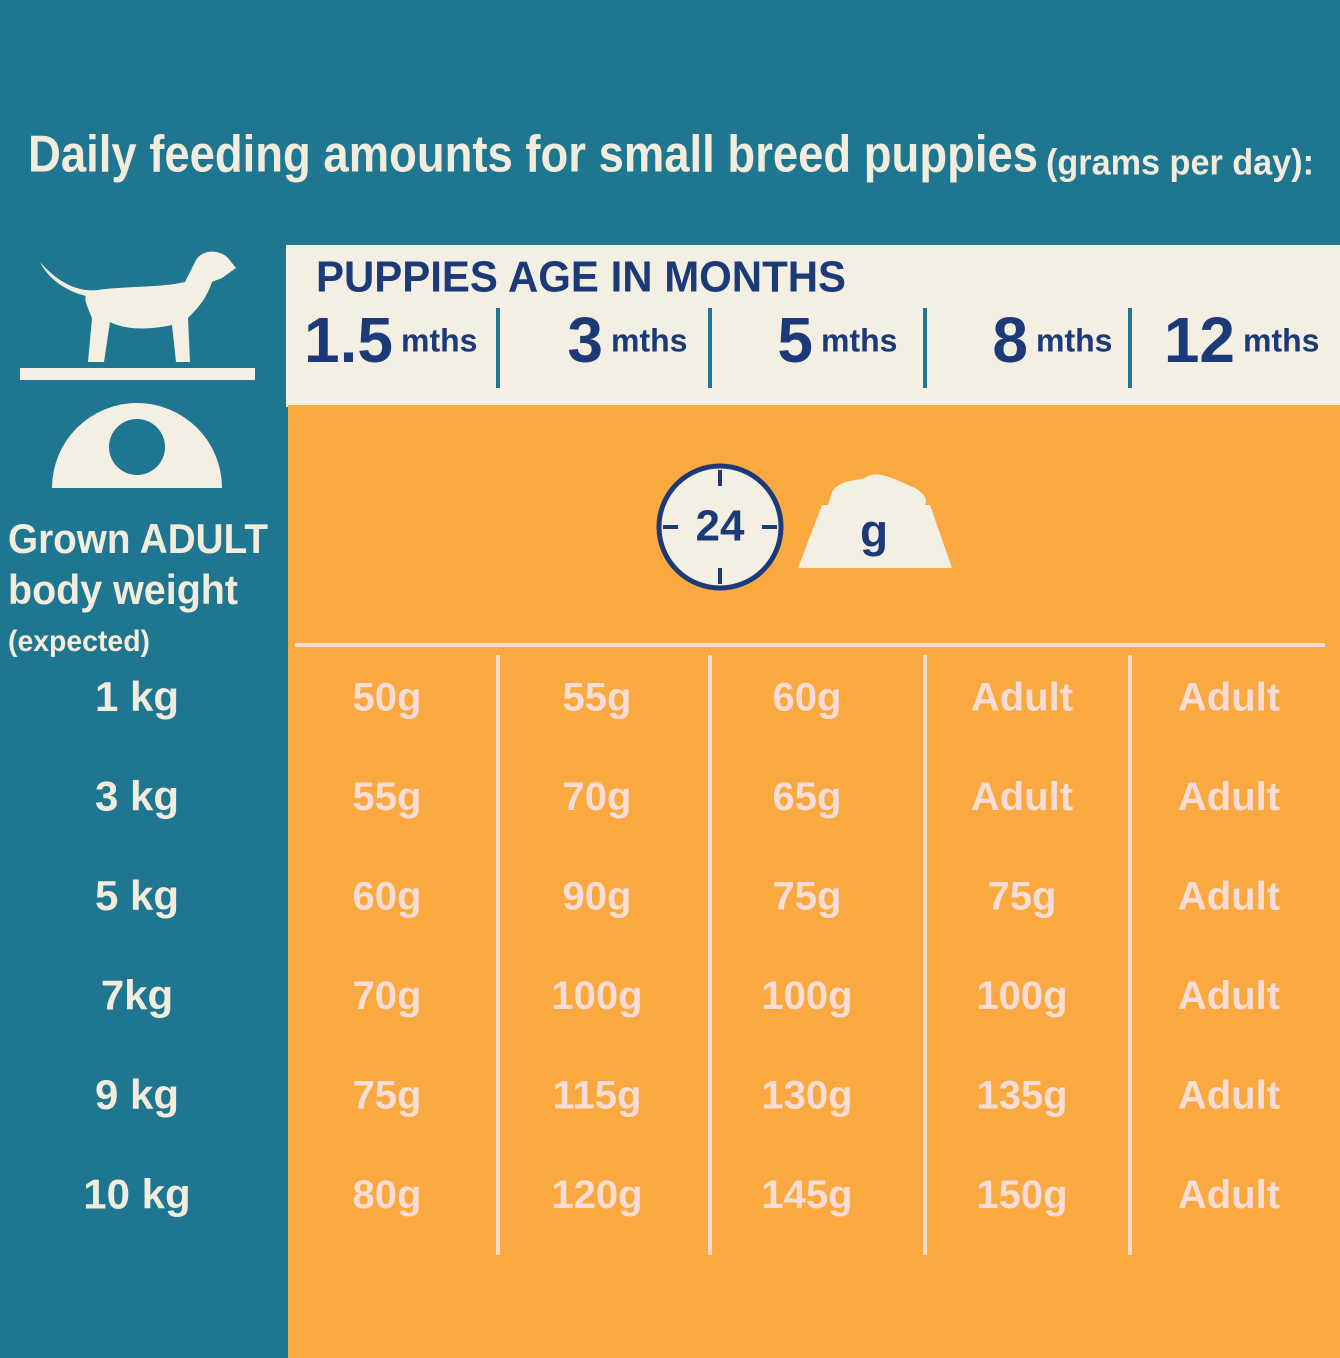 Image resolution: width=1340 pixels, height=1358 pixels. I want to click on column-number: 3, so click(585, 340).